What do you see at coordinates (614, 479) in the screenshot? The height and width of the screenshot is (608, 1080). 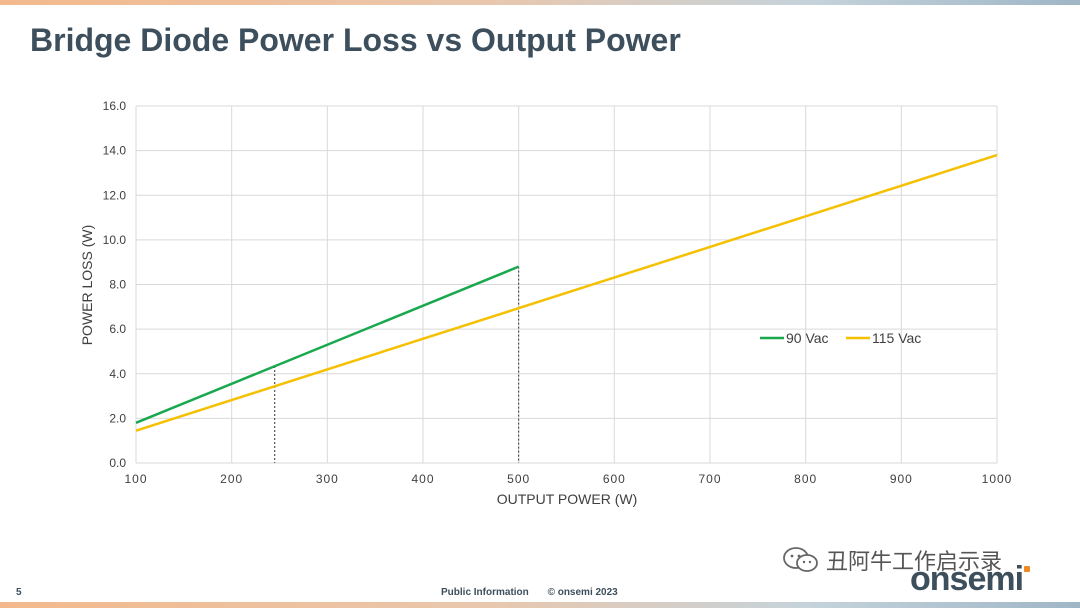 I see `x-tick-label: 600` at bounding box center [614, 479].